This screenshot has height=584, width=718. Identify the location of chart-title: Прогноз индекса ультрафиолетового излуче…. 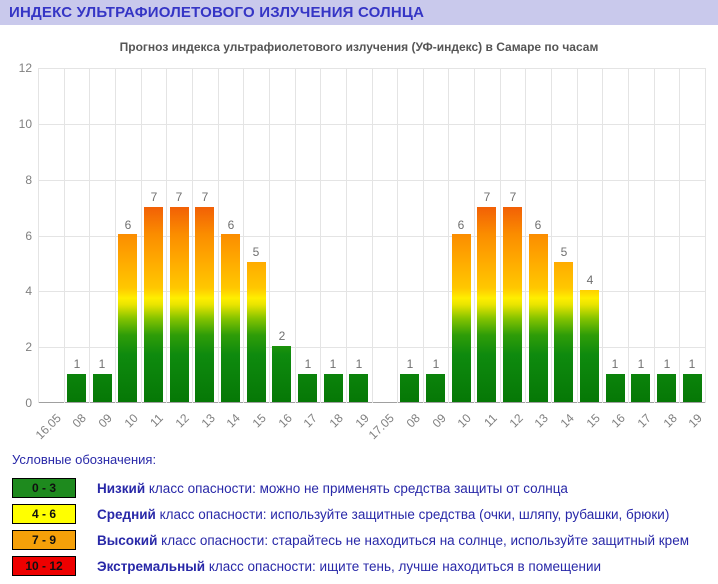
(359, 47).